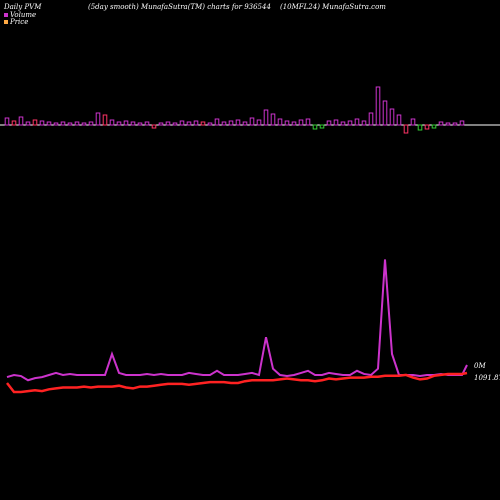  I want to click on price-value-label: 1091.87, so click(487, 378).